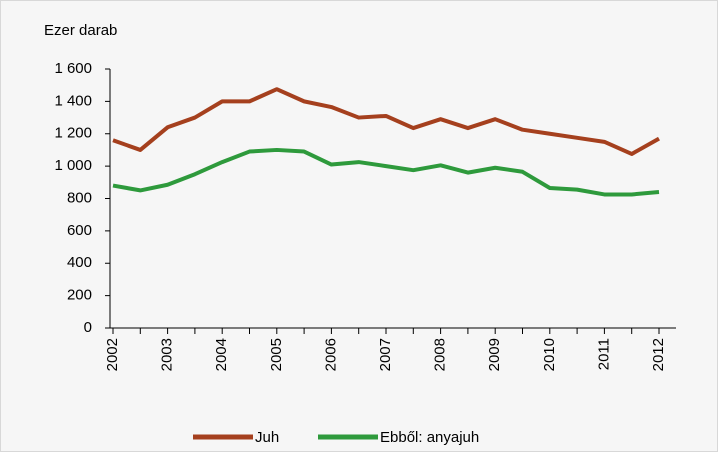 This screenshot has height=452, width=718. I want to click on y-tick-label: 1 200, so click(73, 133).